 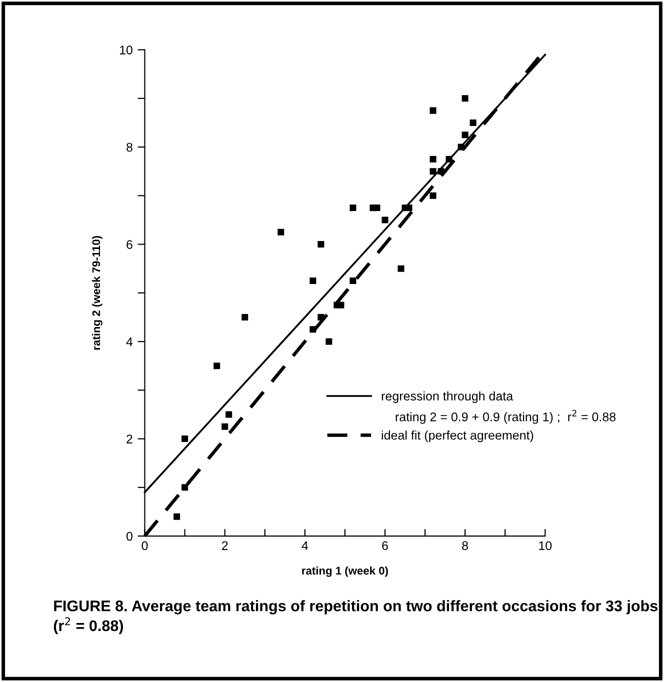 What do you see at coordinates (129, 341) in the screenshot?
I see `y-tick-label: 4` at bounding box center [129, 341].